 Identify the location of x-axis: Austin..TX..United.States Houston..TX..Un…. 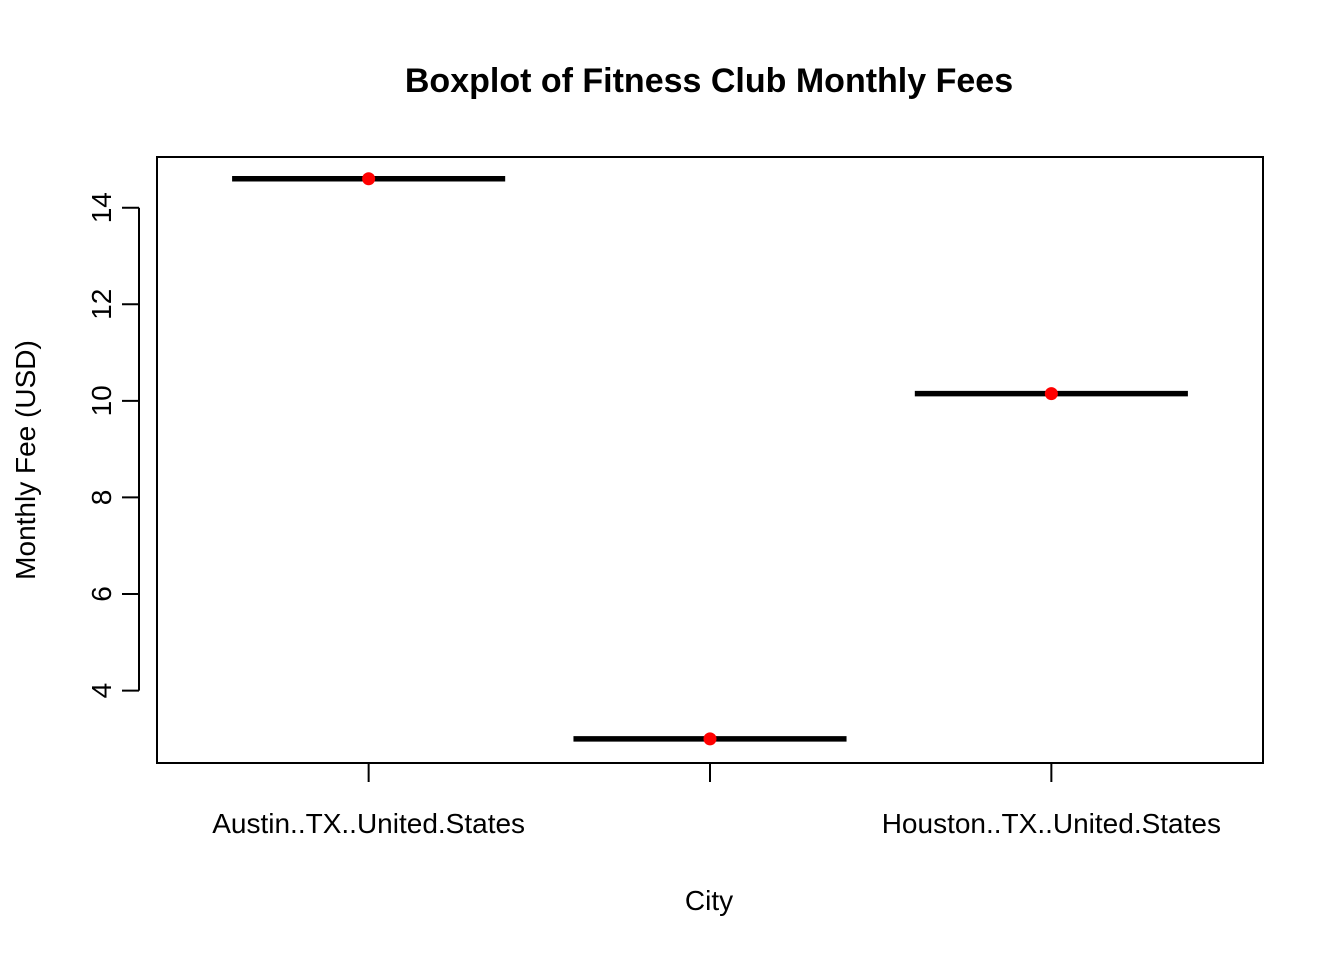
(716, 800).